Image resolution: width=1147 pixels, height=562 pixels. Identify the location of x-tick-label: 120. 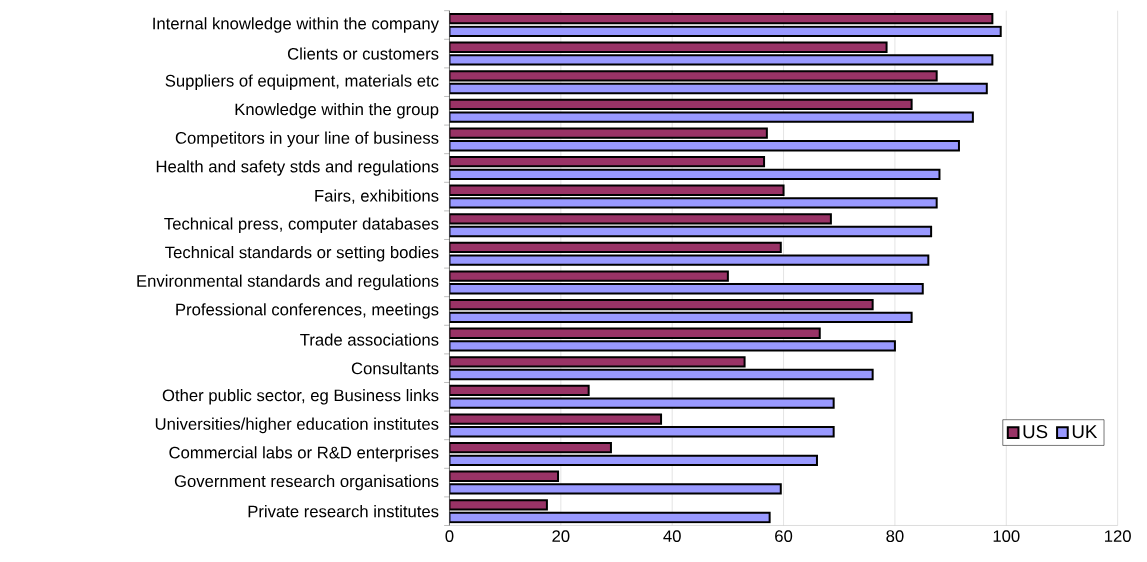
(1118, 536).